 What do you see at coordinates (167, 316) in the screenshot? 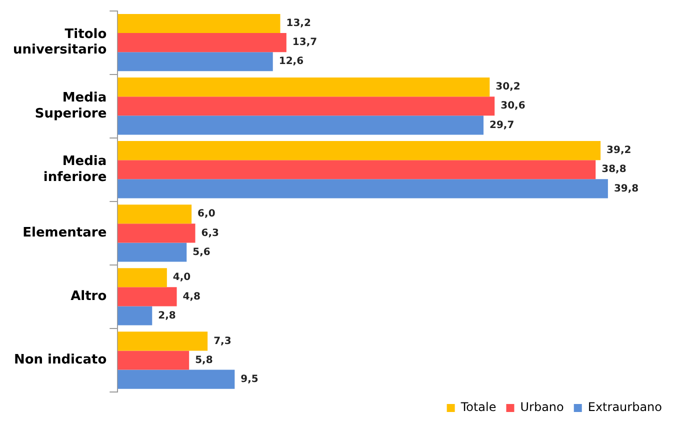
I see `data-label: 2,8` at bounding box center [167, 316].